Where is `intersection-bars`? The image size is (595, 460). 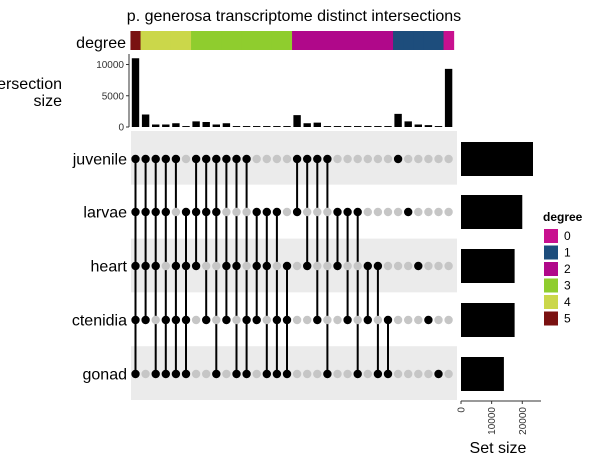 intersection-bars is located at coordinates (292, 92).